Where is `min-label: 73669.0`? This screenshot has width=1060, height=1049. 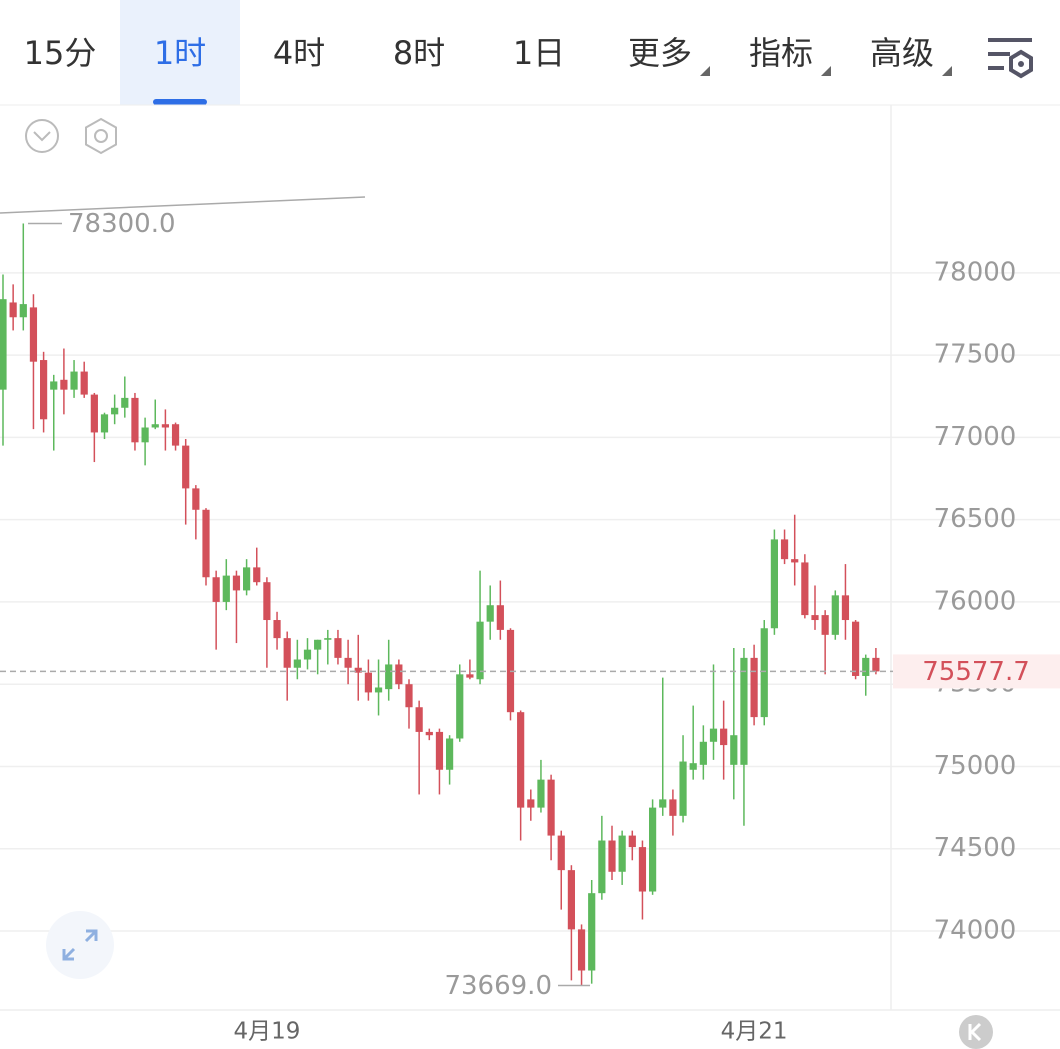 min-label: 73669.0 is located at coordinates (498, 986).